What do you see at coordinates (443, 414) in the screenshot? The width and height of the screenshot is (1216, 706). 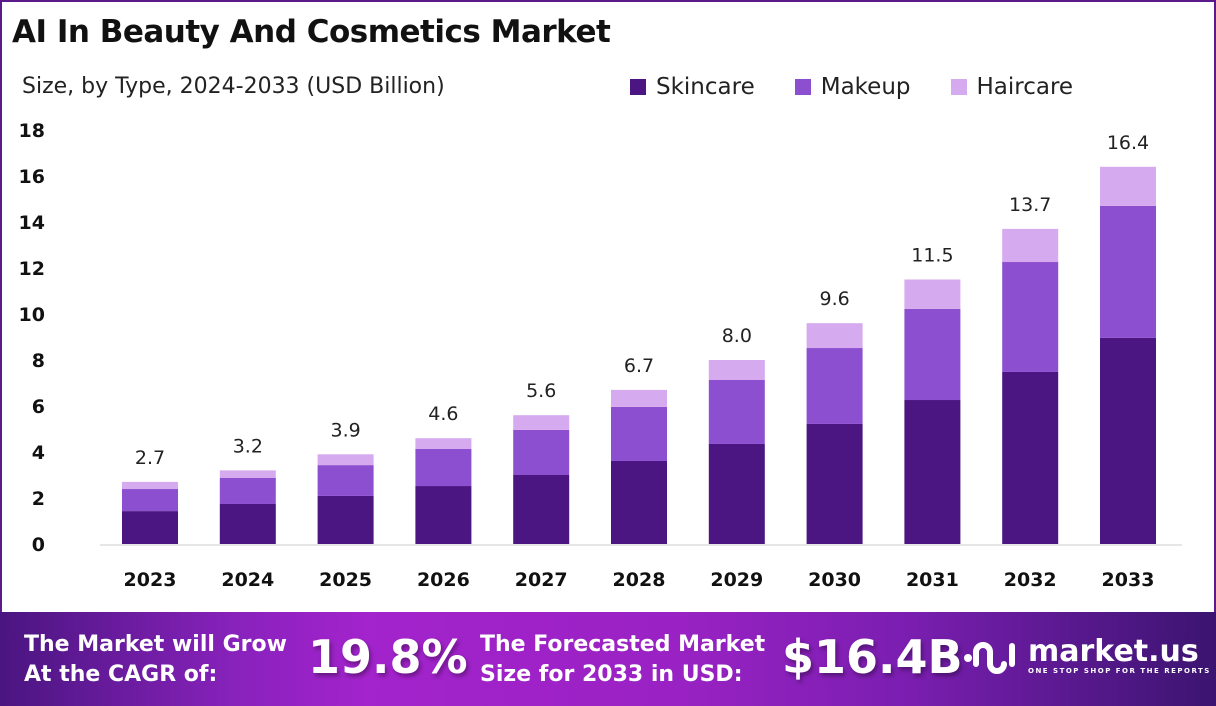 I see `total-label: 4.6` at bounding box center [443, 414].